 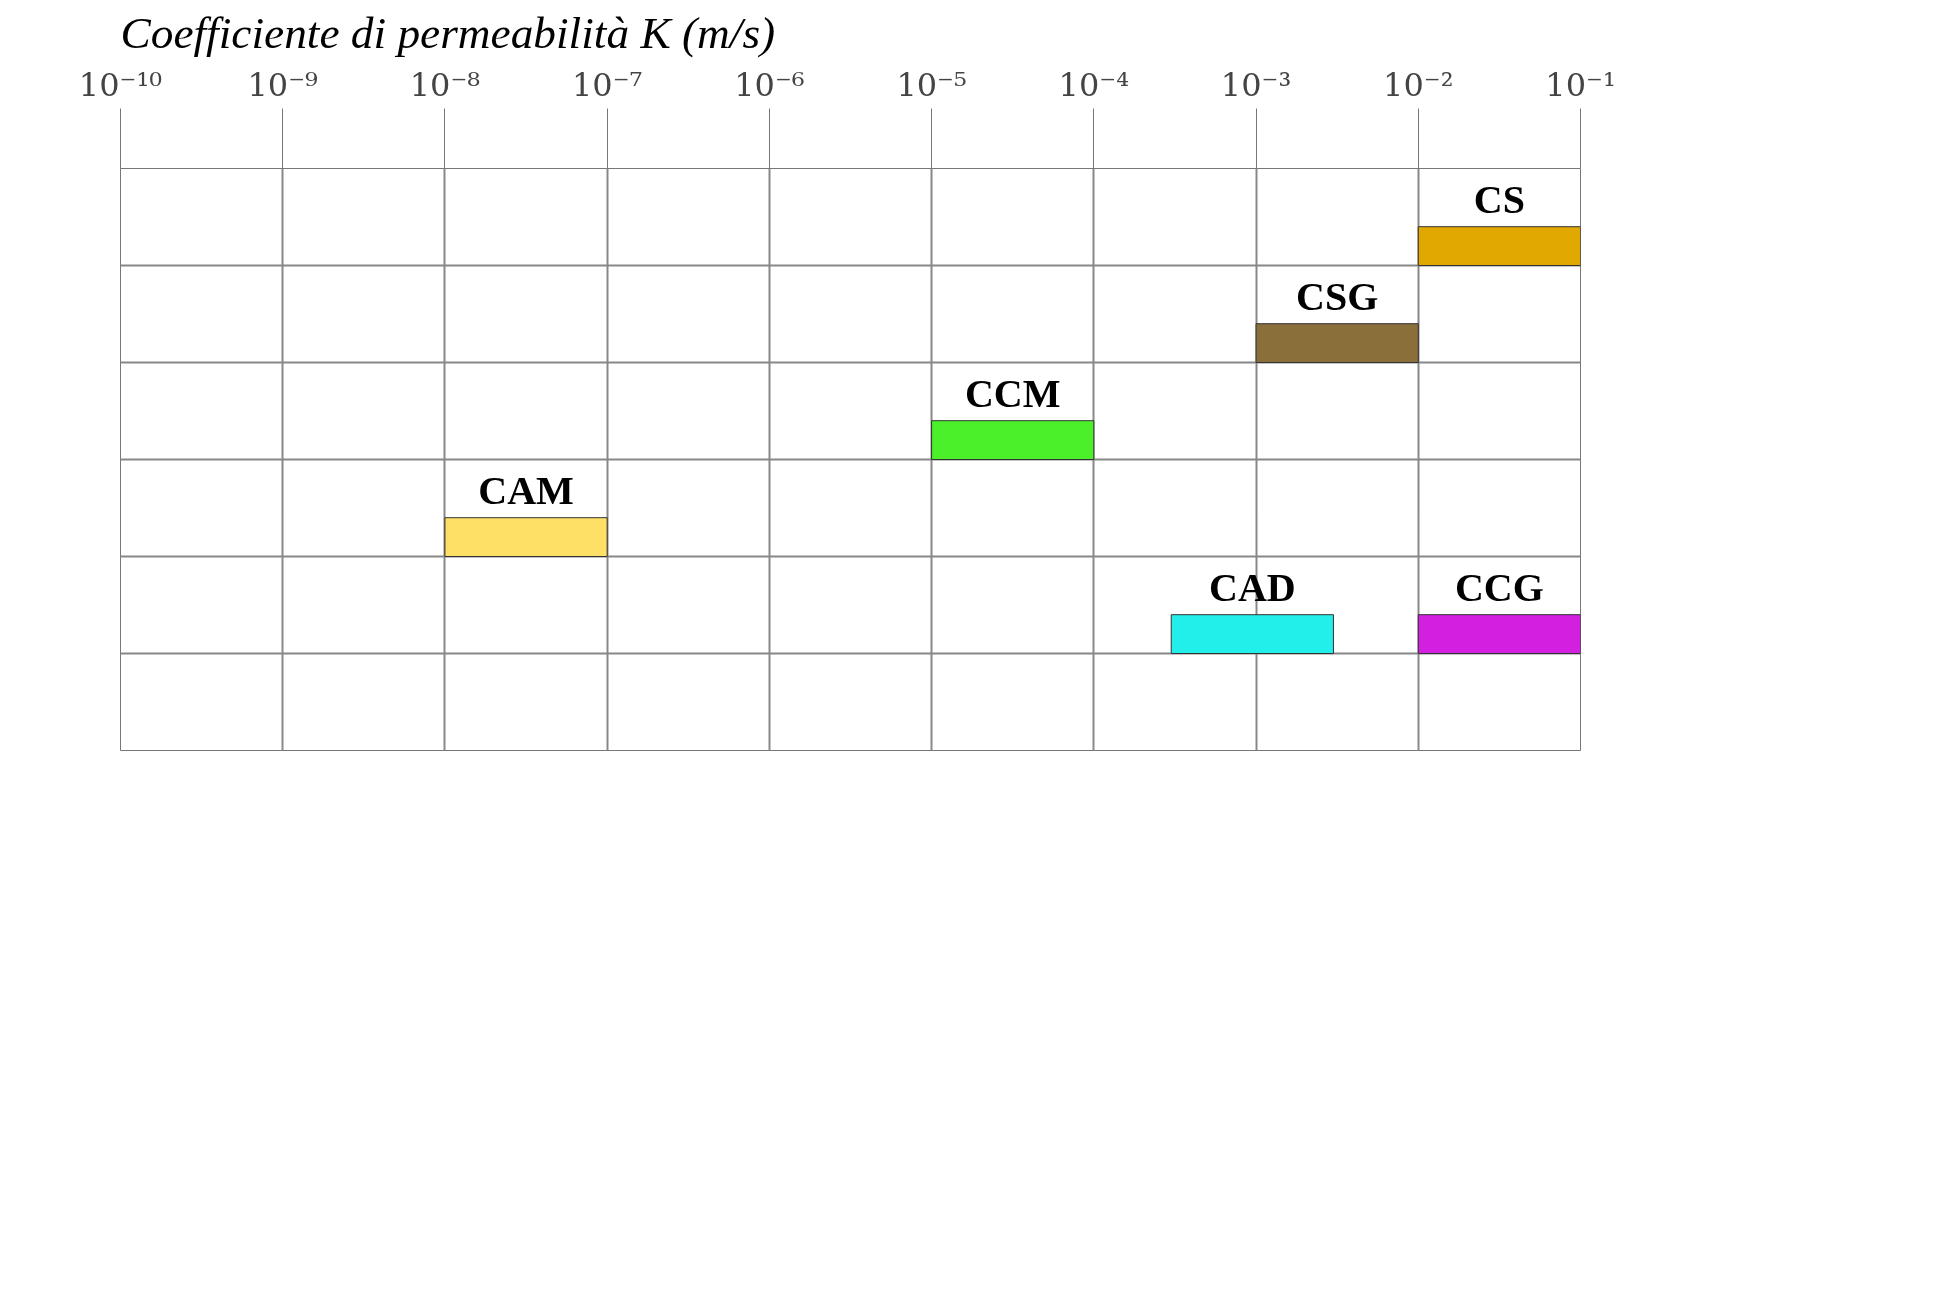 I want to click on x-tick-label: 10⁻⁶, so click(x=769, y=84).